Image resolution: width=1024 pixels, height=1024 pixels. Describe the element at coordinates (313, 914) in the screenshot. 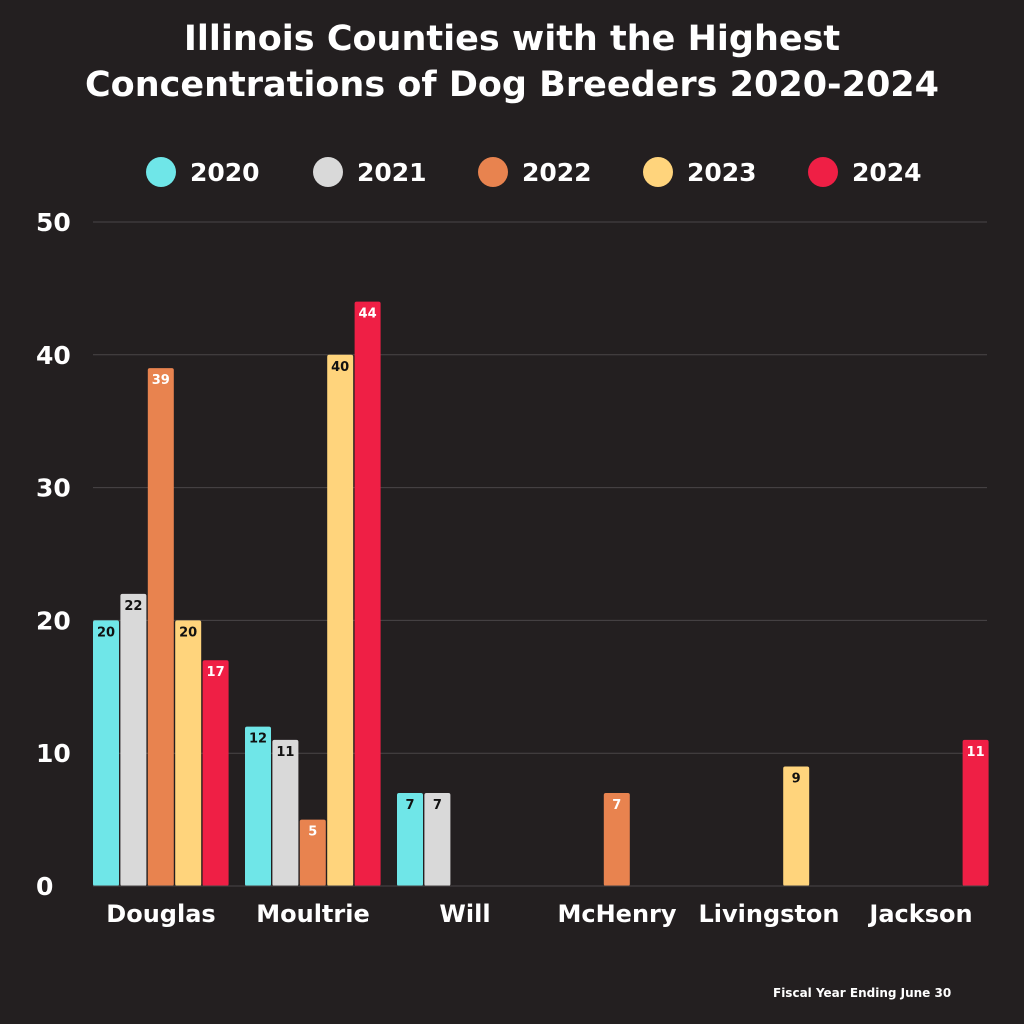

I see `x-tick-label: Moultrie` at that location.